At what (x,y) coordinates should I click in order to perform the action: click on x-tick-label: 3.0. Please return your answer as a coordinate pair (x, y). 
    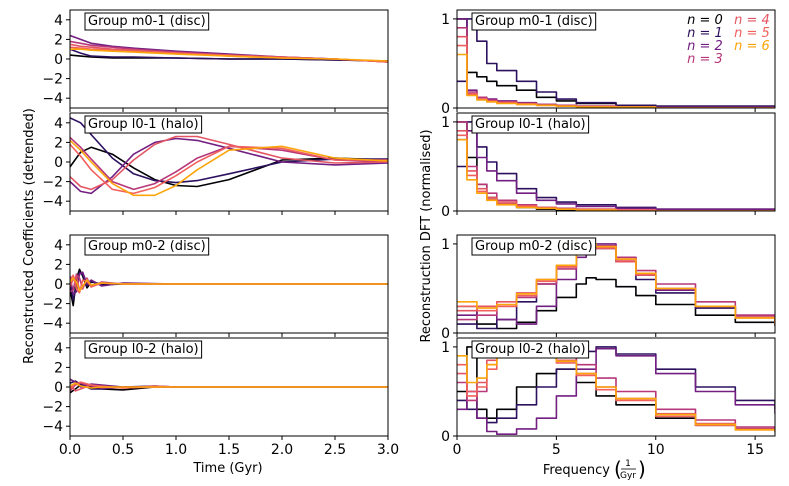
    Looking at the image, I should click on (388, 450).